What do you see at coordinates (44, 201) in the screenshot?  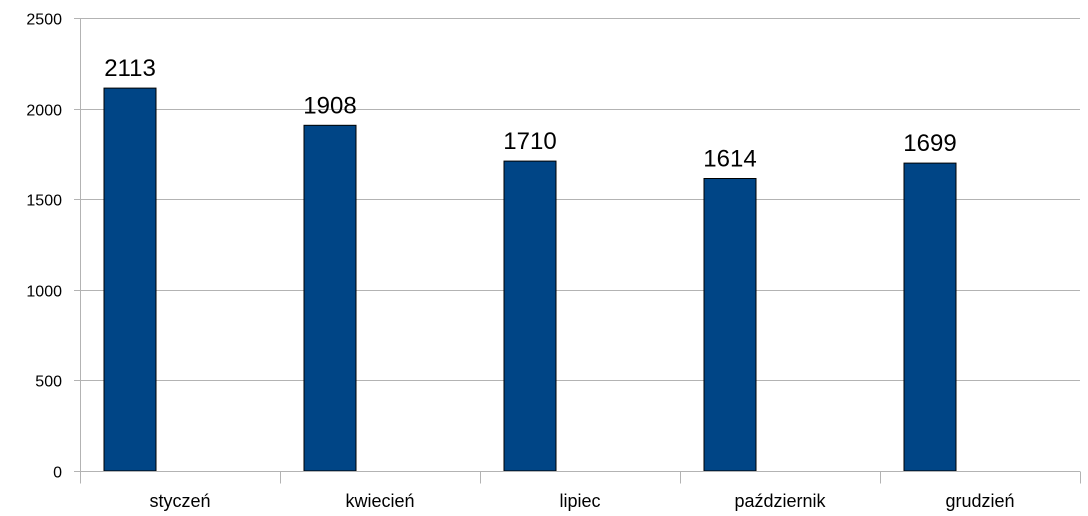 I see `y-tick-label: 1500` at bounding box center [44, 201].